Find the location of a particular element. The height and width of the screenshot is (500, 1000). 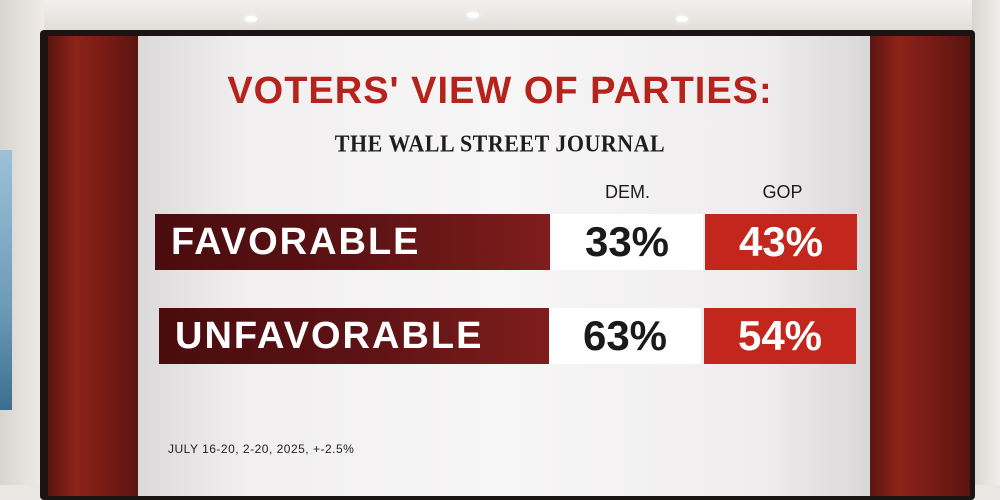

red-side-panel-left is located at coordinates (94, 266).